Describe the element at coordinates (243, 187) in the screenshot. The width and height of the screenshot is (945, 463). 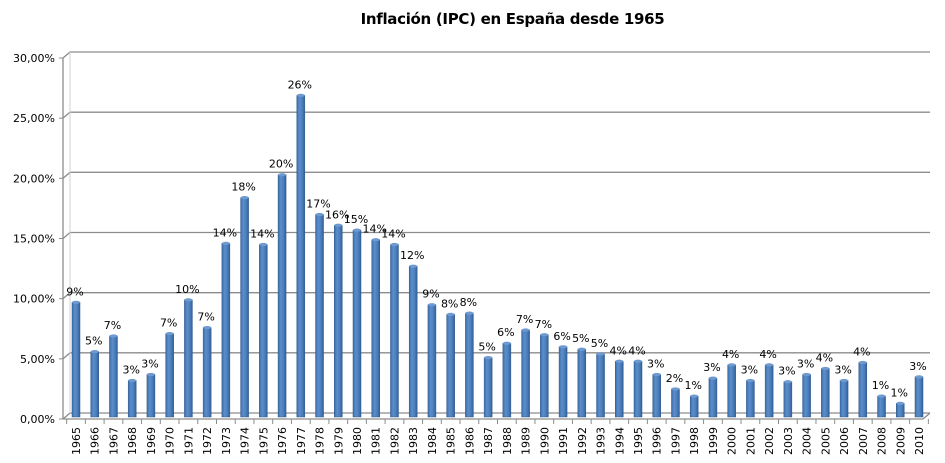
I see `data-label: 18%` at that location.